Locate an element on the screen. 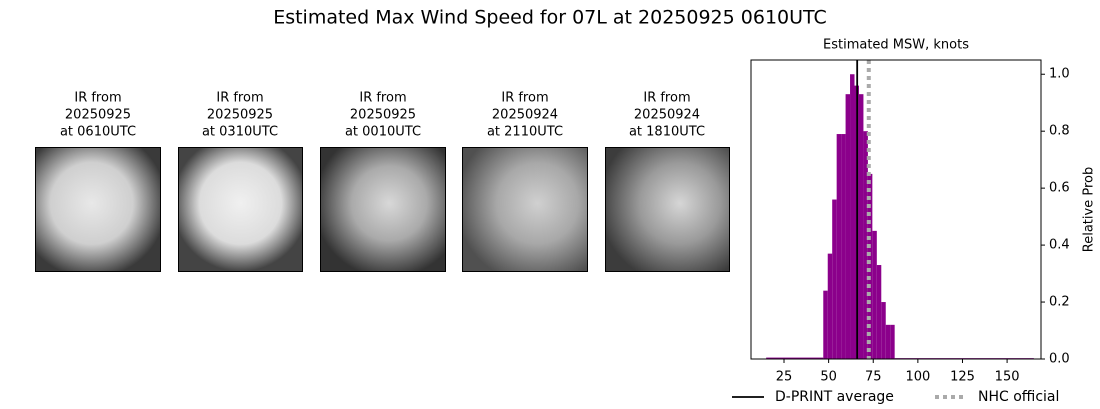  panel-label: at 0310UTC is located at coordinates (240, 132).